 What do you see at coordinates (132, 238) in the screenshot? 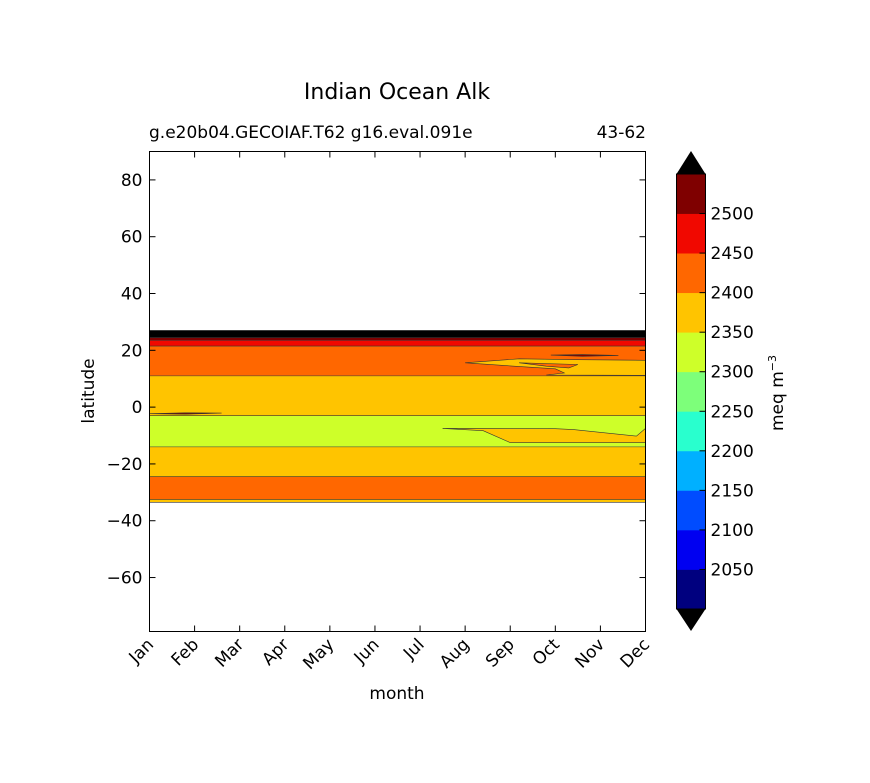
I see `y-tick-label: 60` at bounding box center [132, 238].